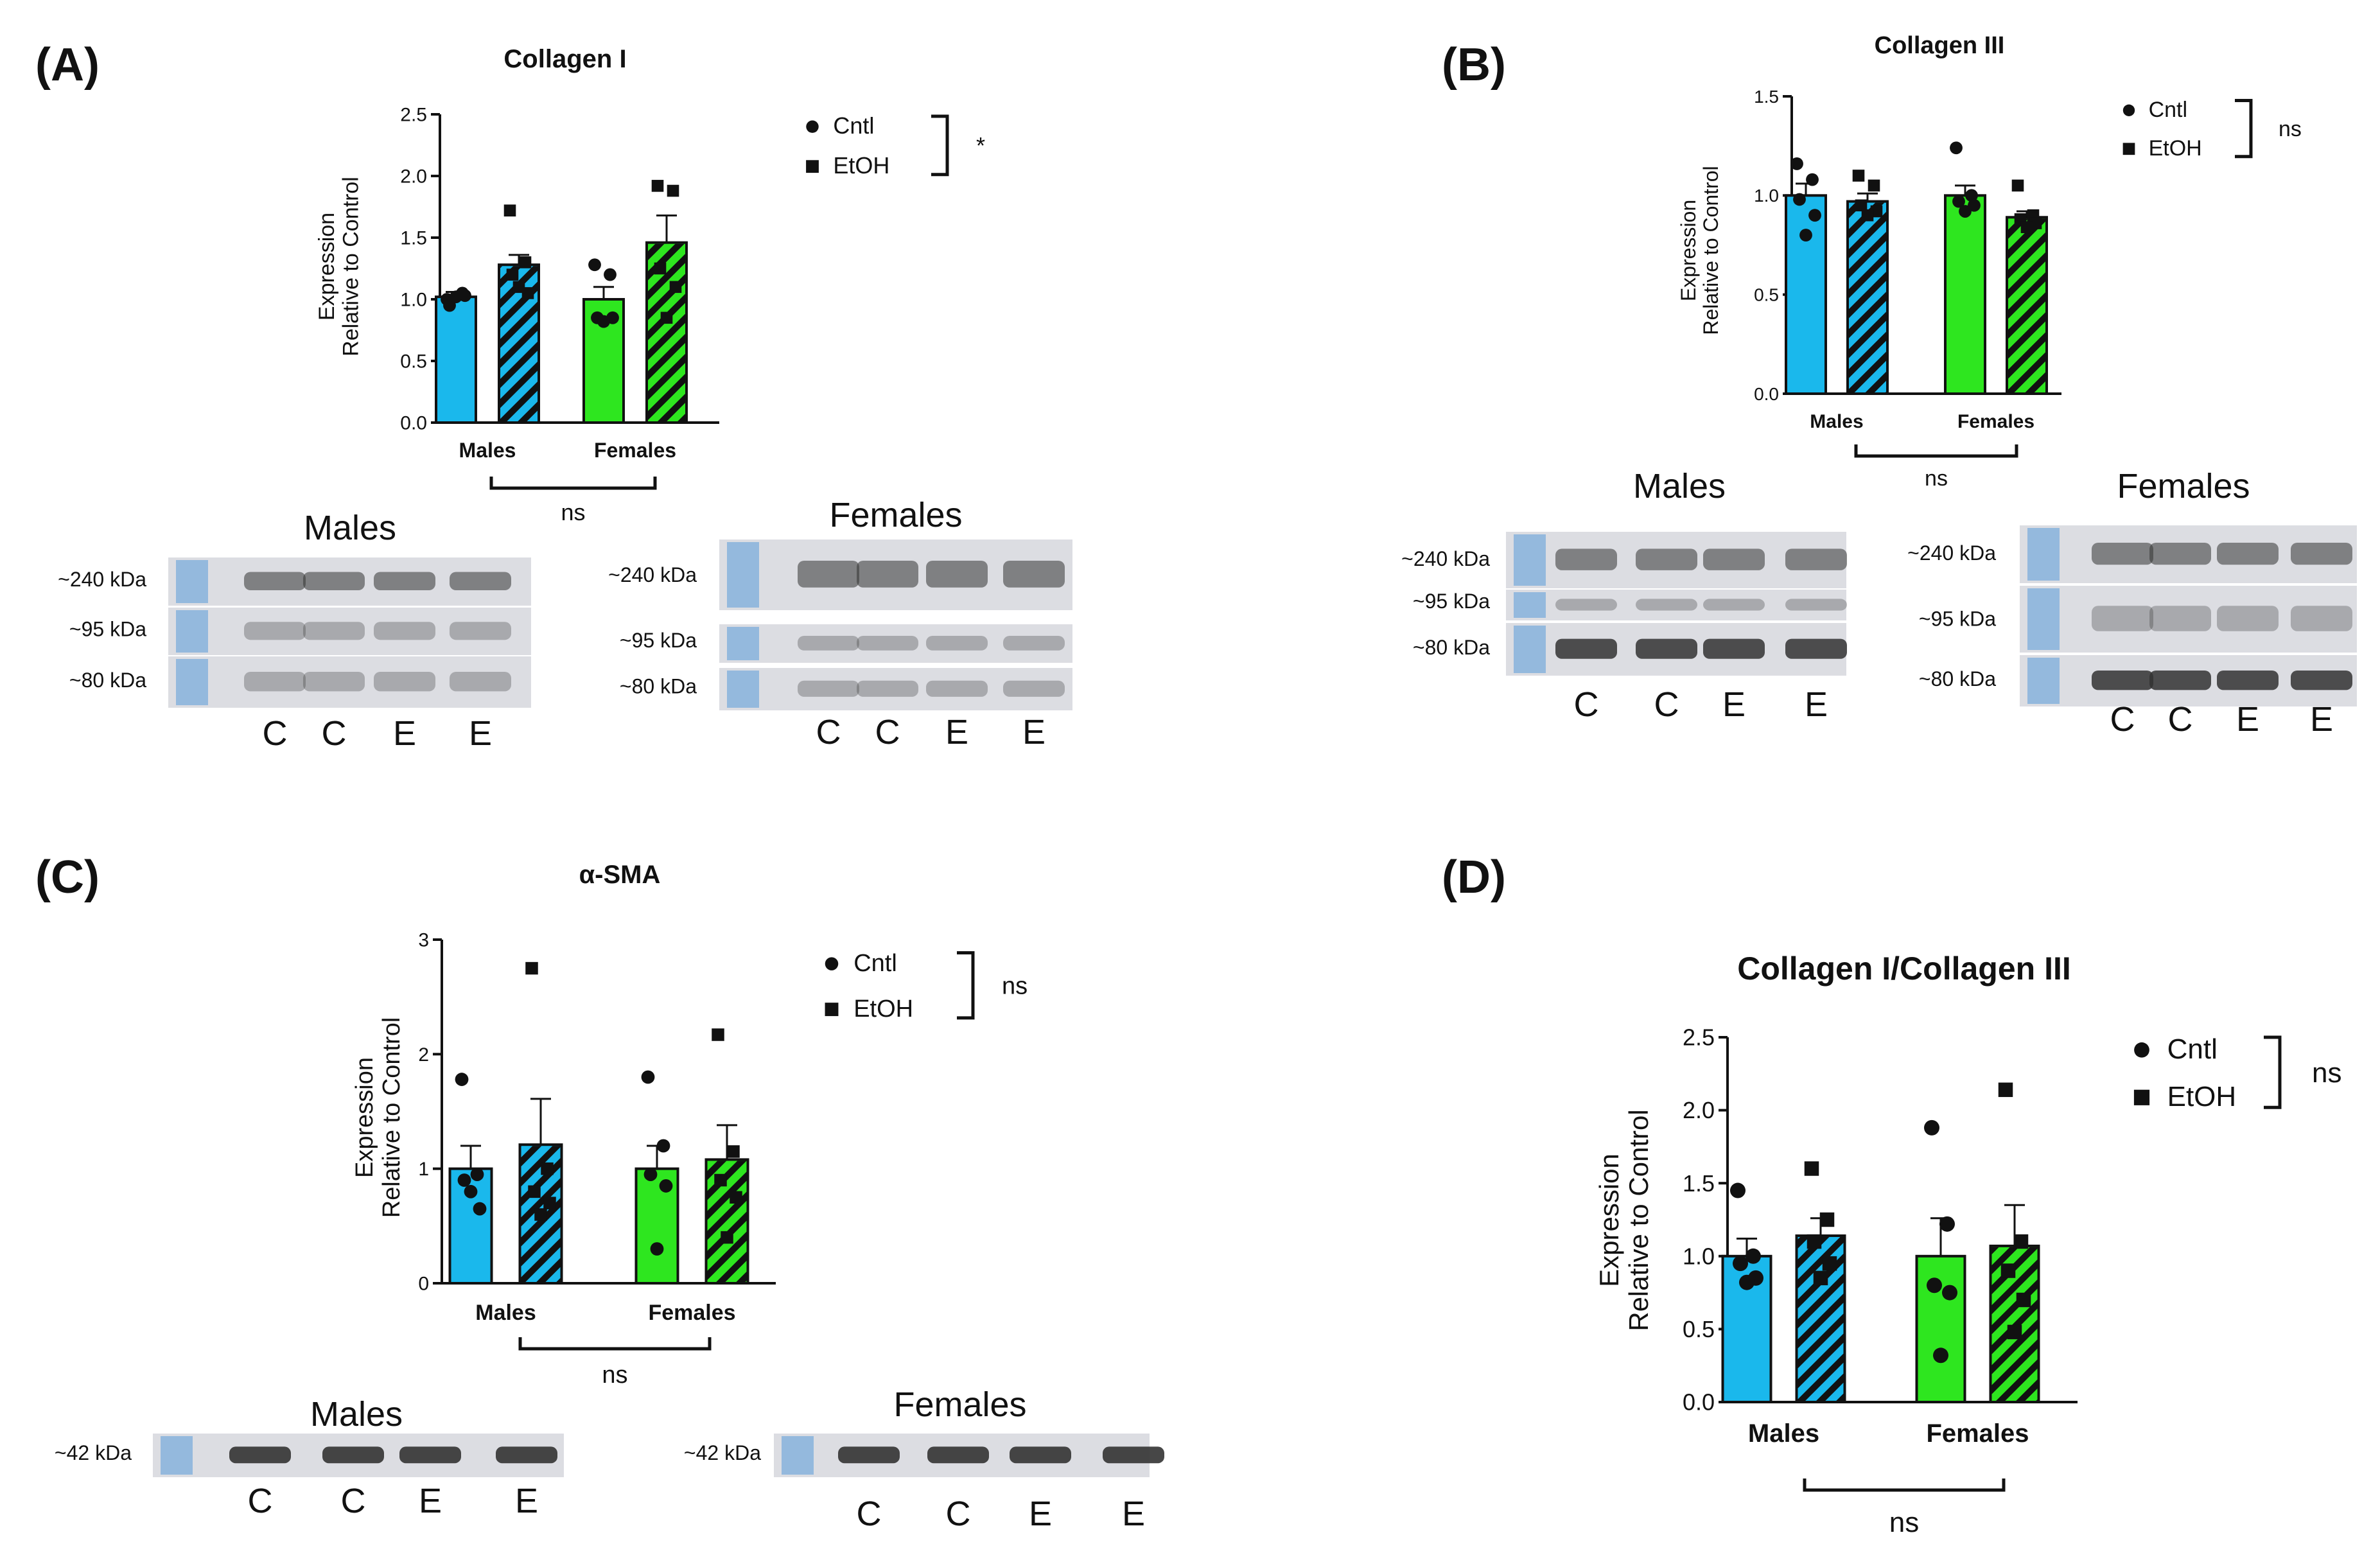 The height and width of the screenshot is (1553, 2380). What do you see at coordinates (895, 515) in the screenshot?
I see `blot-title: Females` at bounding box center [895, 515].